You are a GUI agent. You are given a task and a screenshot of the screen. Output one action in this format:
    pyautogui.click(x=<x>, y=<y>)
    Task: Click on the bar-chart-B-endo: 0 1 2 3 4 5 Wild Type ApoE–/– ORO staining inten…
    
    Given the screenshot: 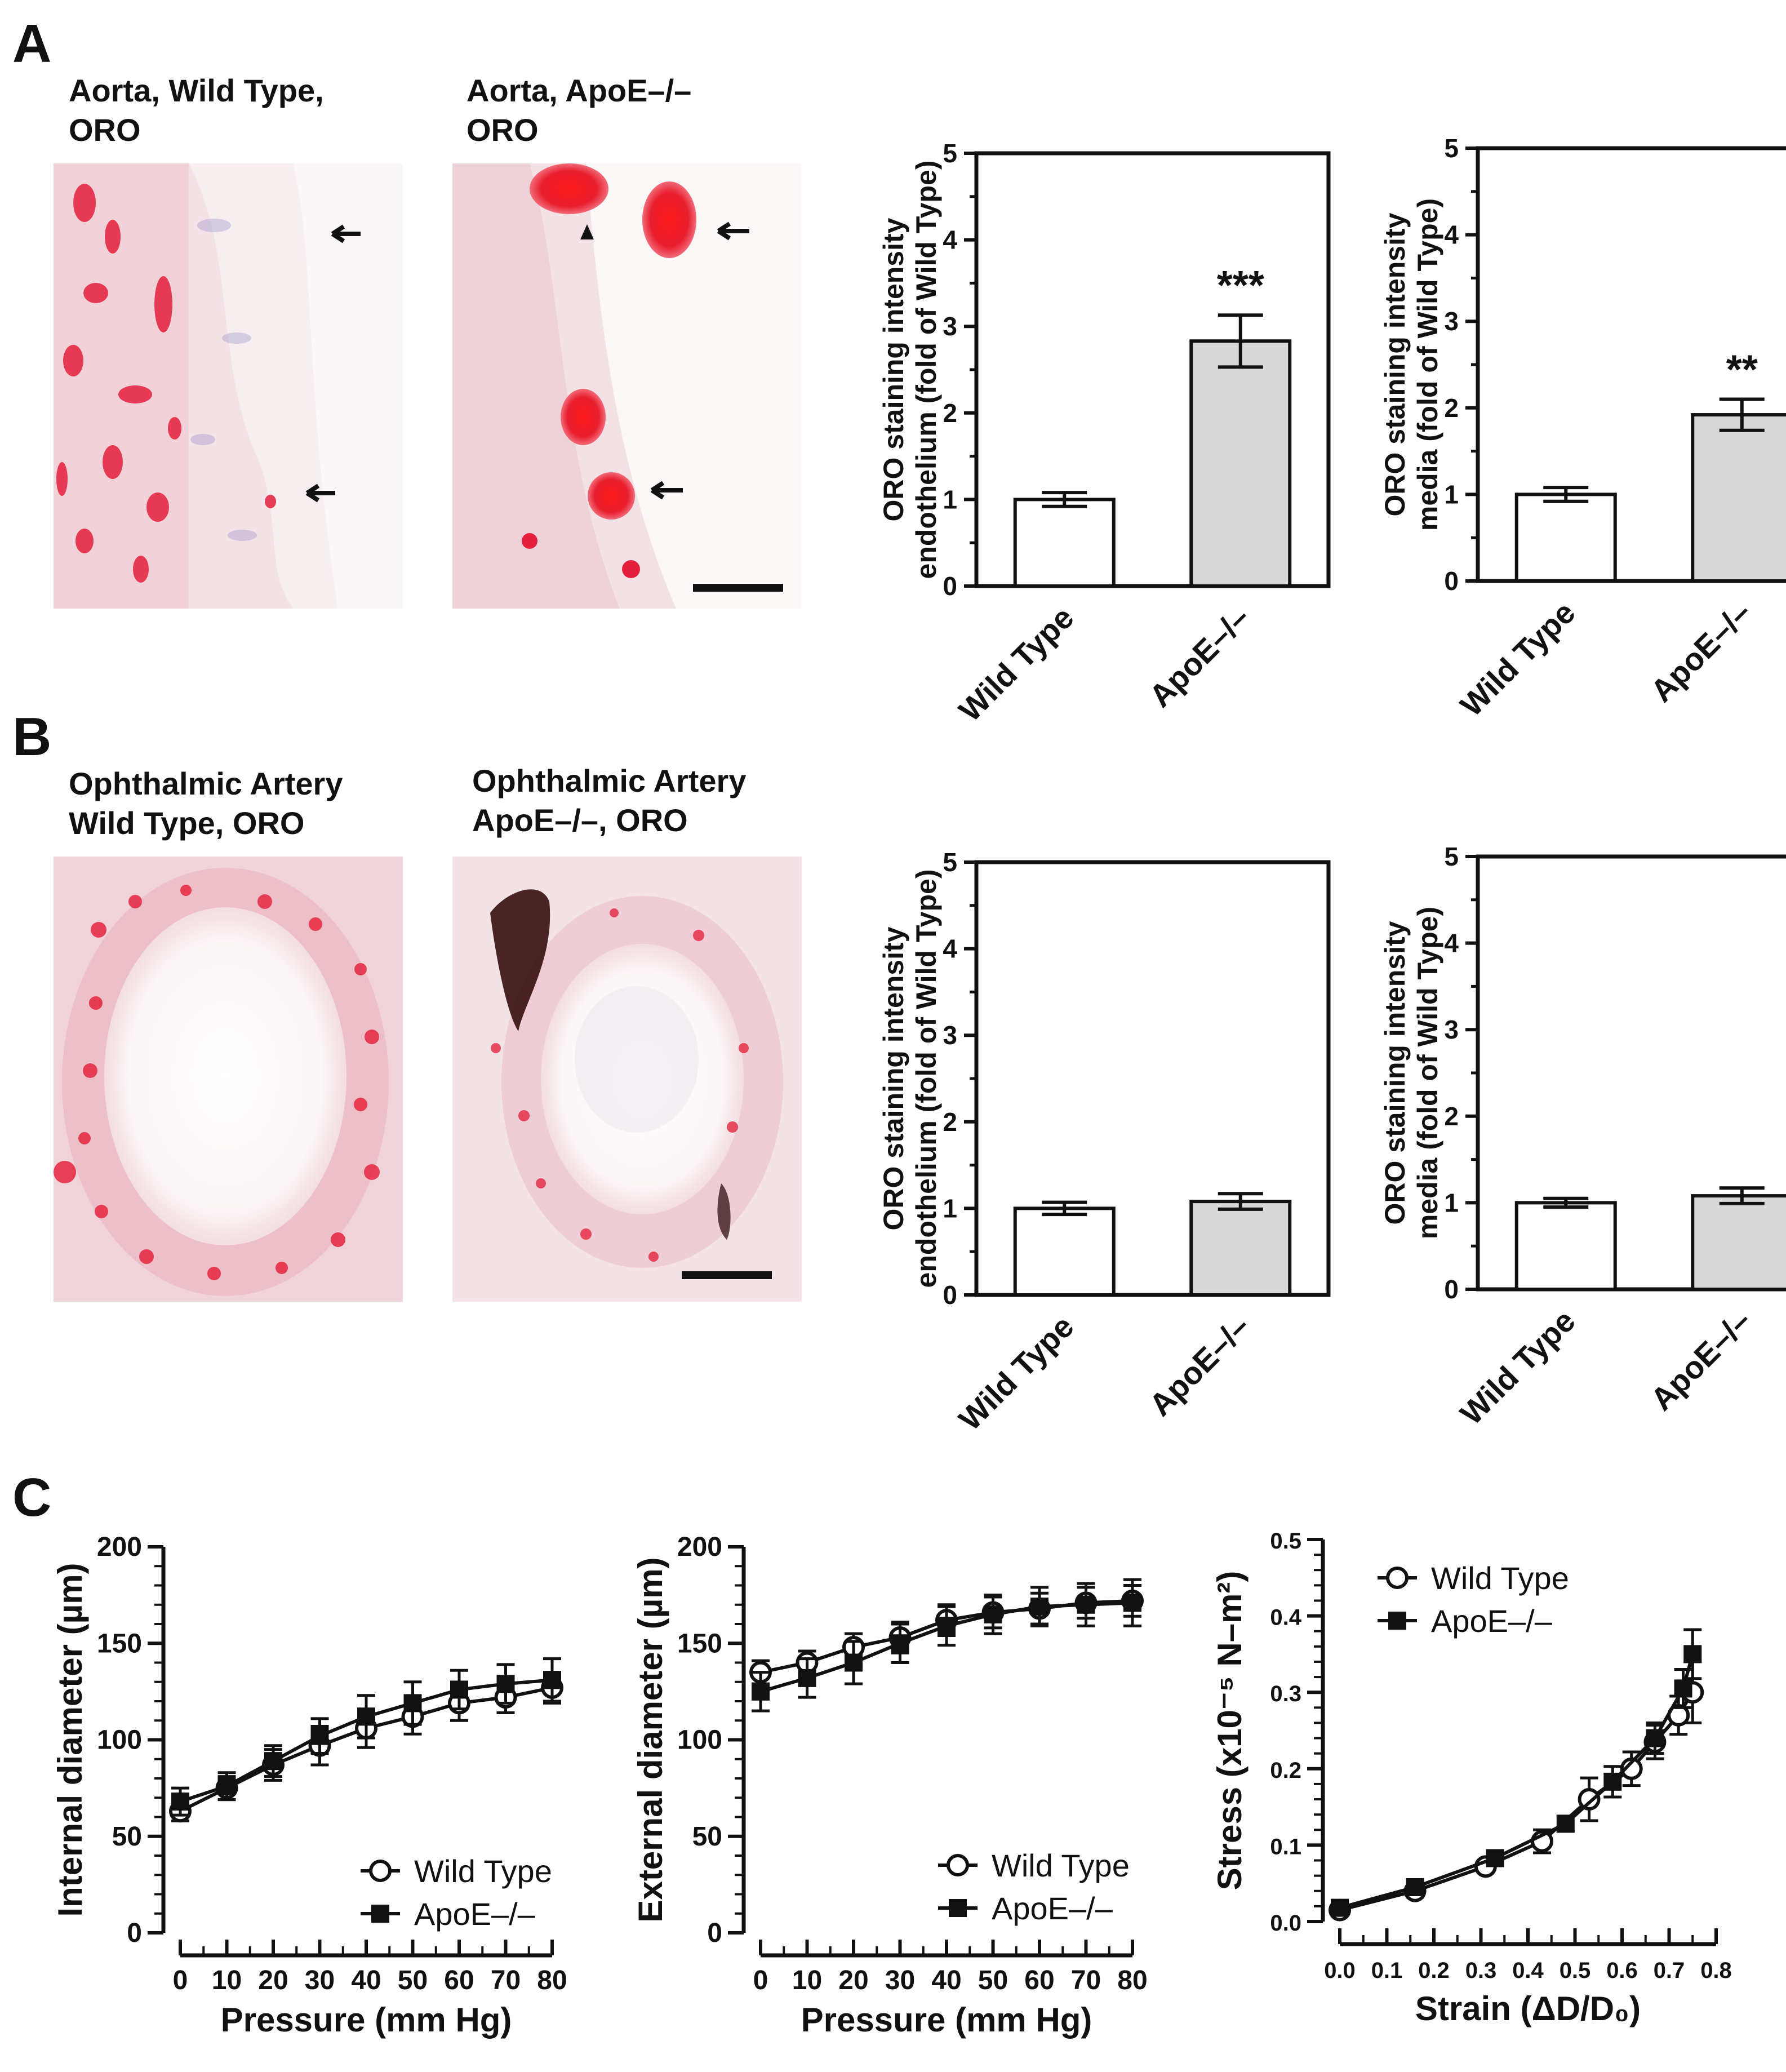 What is the action you would take?
    pyautogui.click(x=1104, y=1142)
    